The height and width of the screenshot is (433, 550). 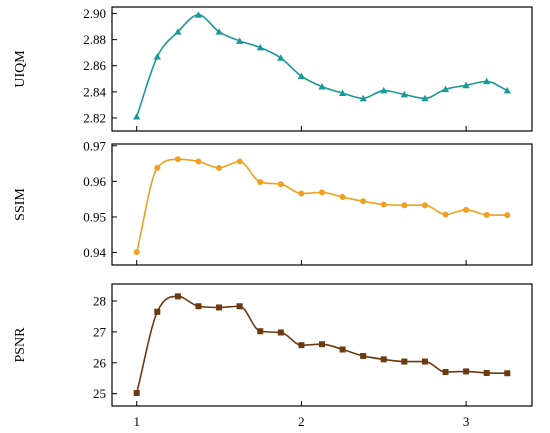 I want to click on psnr-y-tick-label: 28, so click(x=99, y=300).